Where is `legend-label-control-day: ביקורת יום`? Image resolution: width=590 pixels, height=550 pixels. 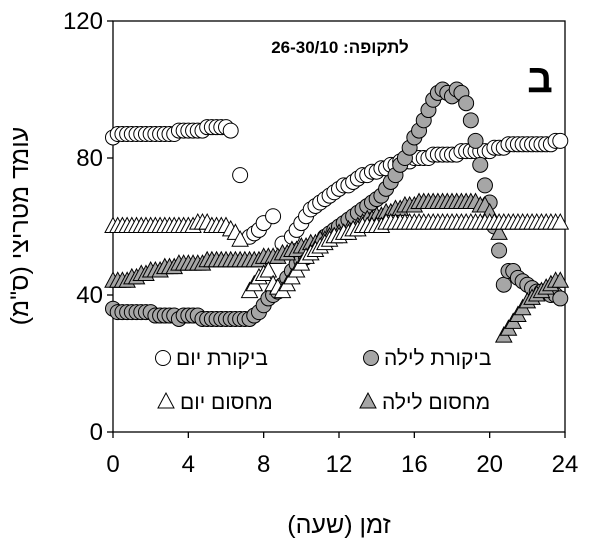
legend-label-control-day: ביקורת יום is located at coordinates (222, 358).